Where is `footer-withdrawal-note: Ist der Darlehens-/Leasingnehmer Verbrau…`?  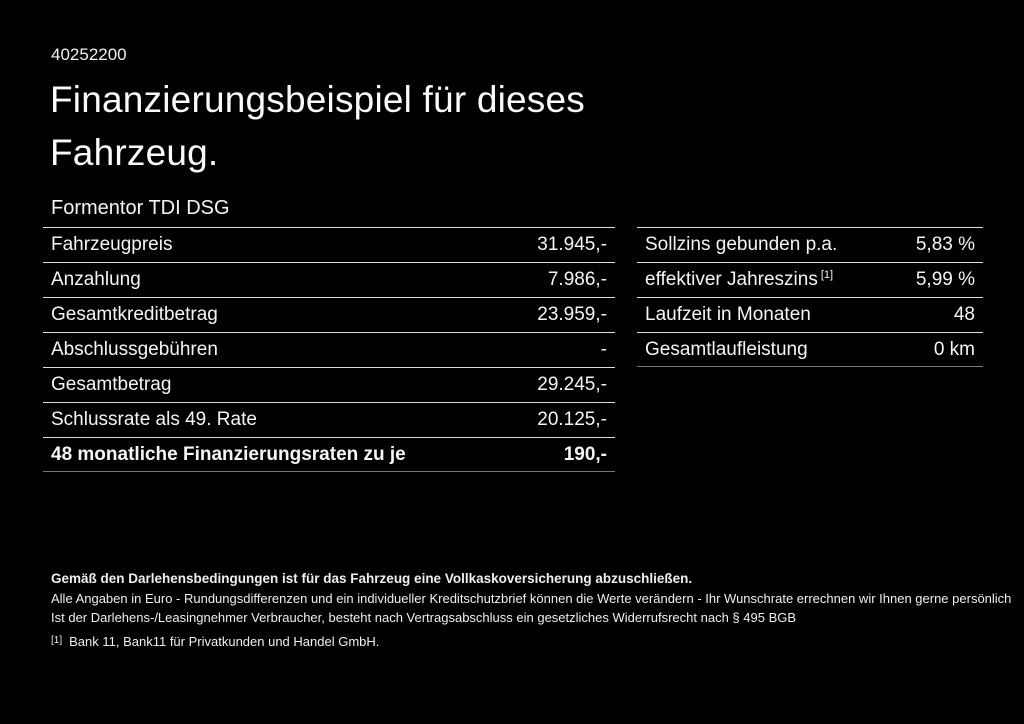
footer-withdrawal-note: Ist der Darlehens-/Leasingnehmer Verbrau… is located at coordinates (424, 617).